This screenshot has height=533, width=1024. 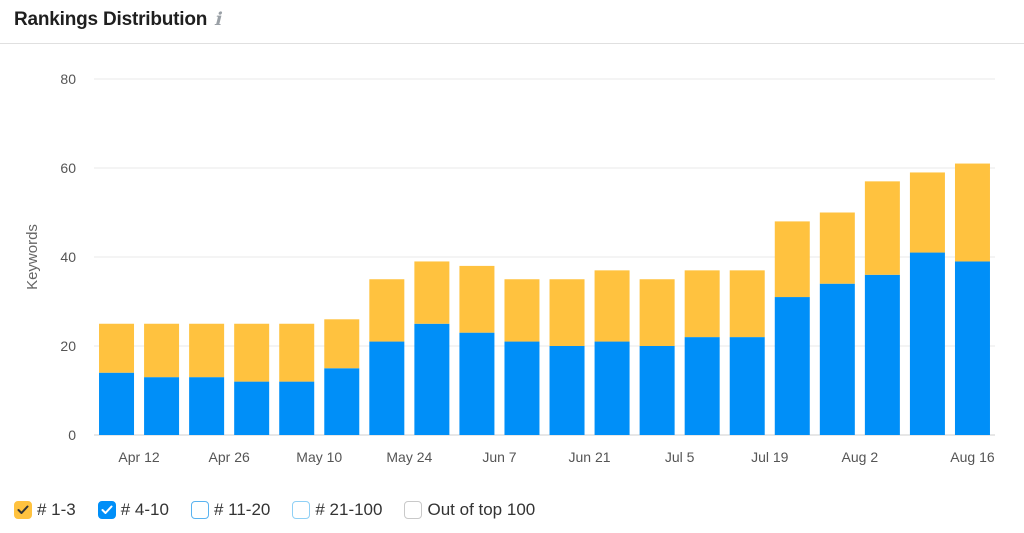 What do you see at coordinates (481, 509) in the screenshot?
I see `legend-label: Out of top 100` at bounding box center [481, 509].